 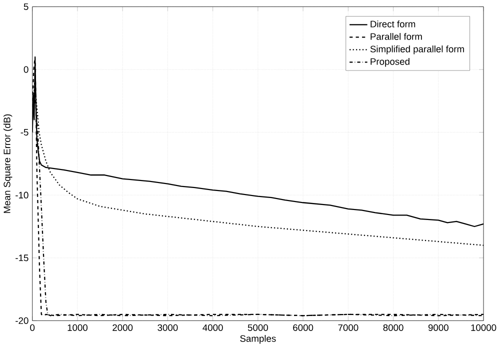 What do you see at coordinates (303, 327) in the screenshot?
I see `x-tick-label: 6000` at bounding box center [303, 327].